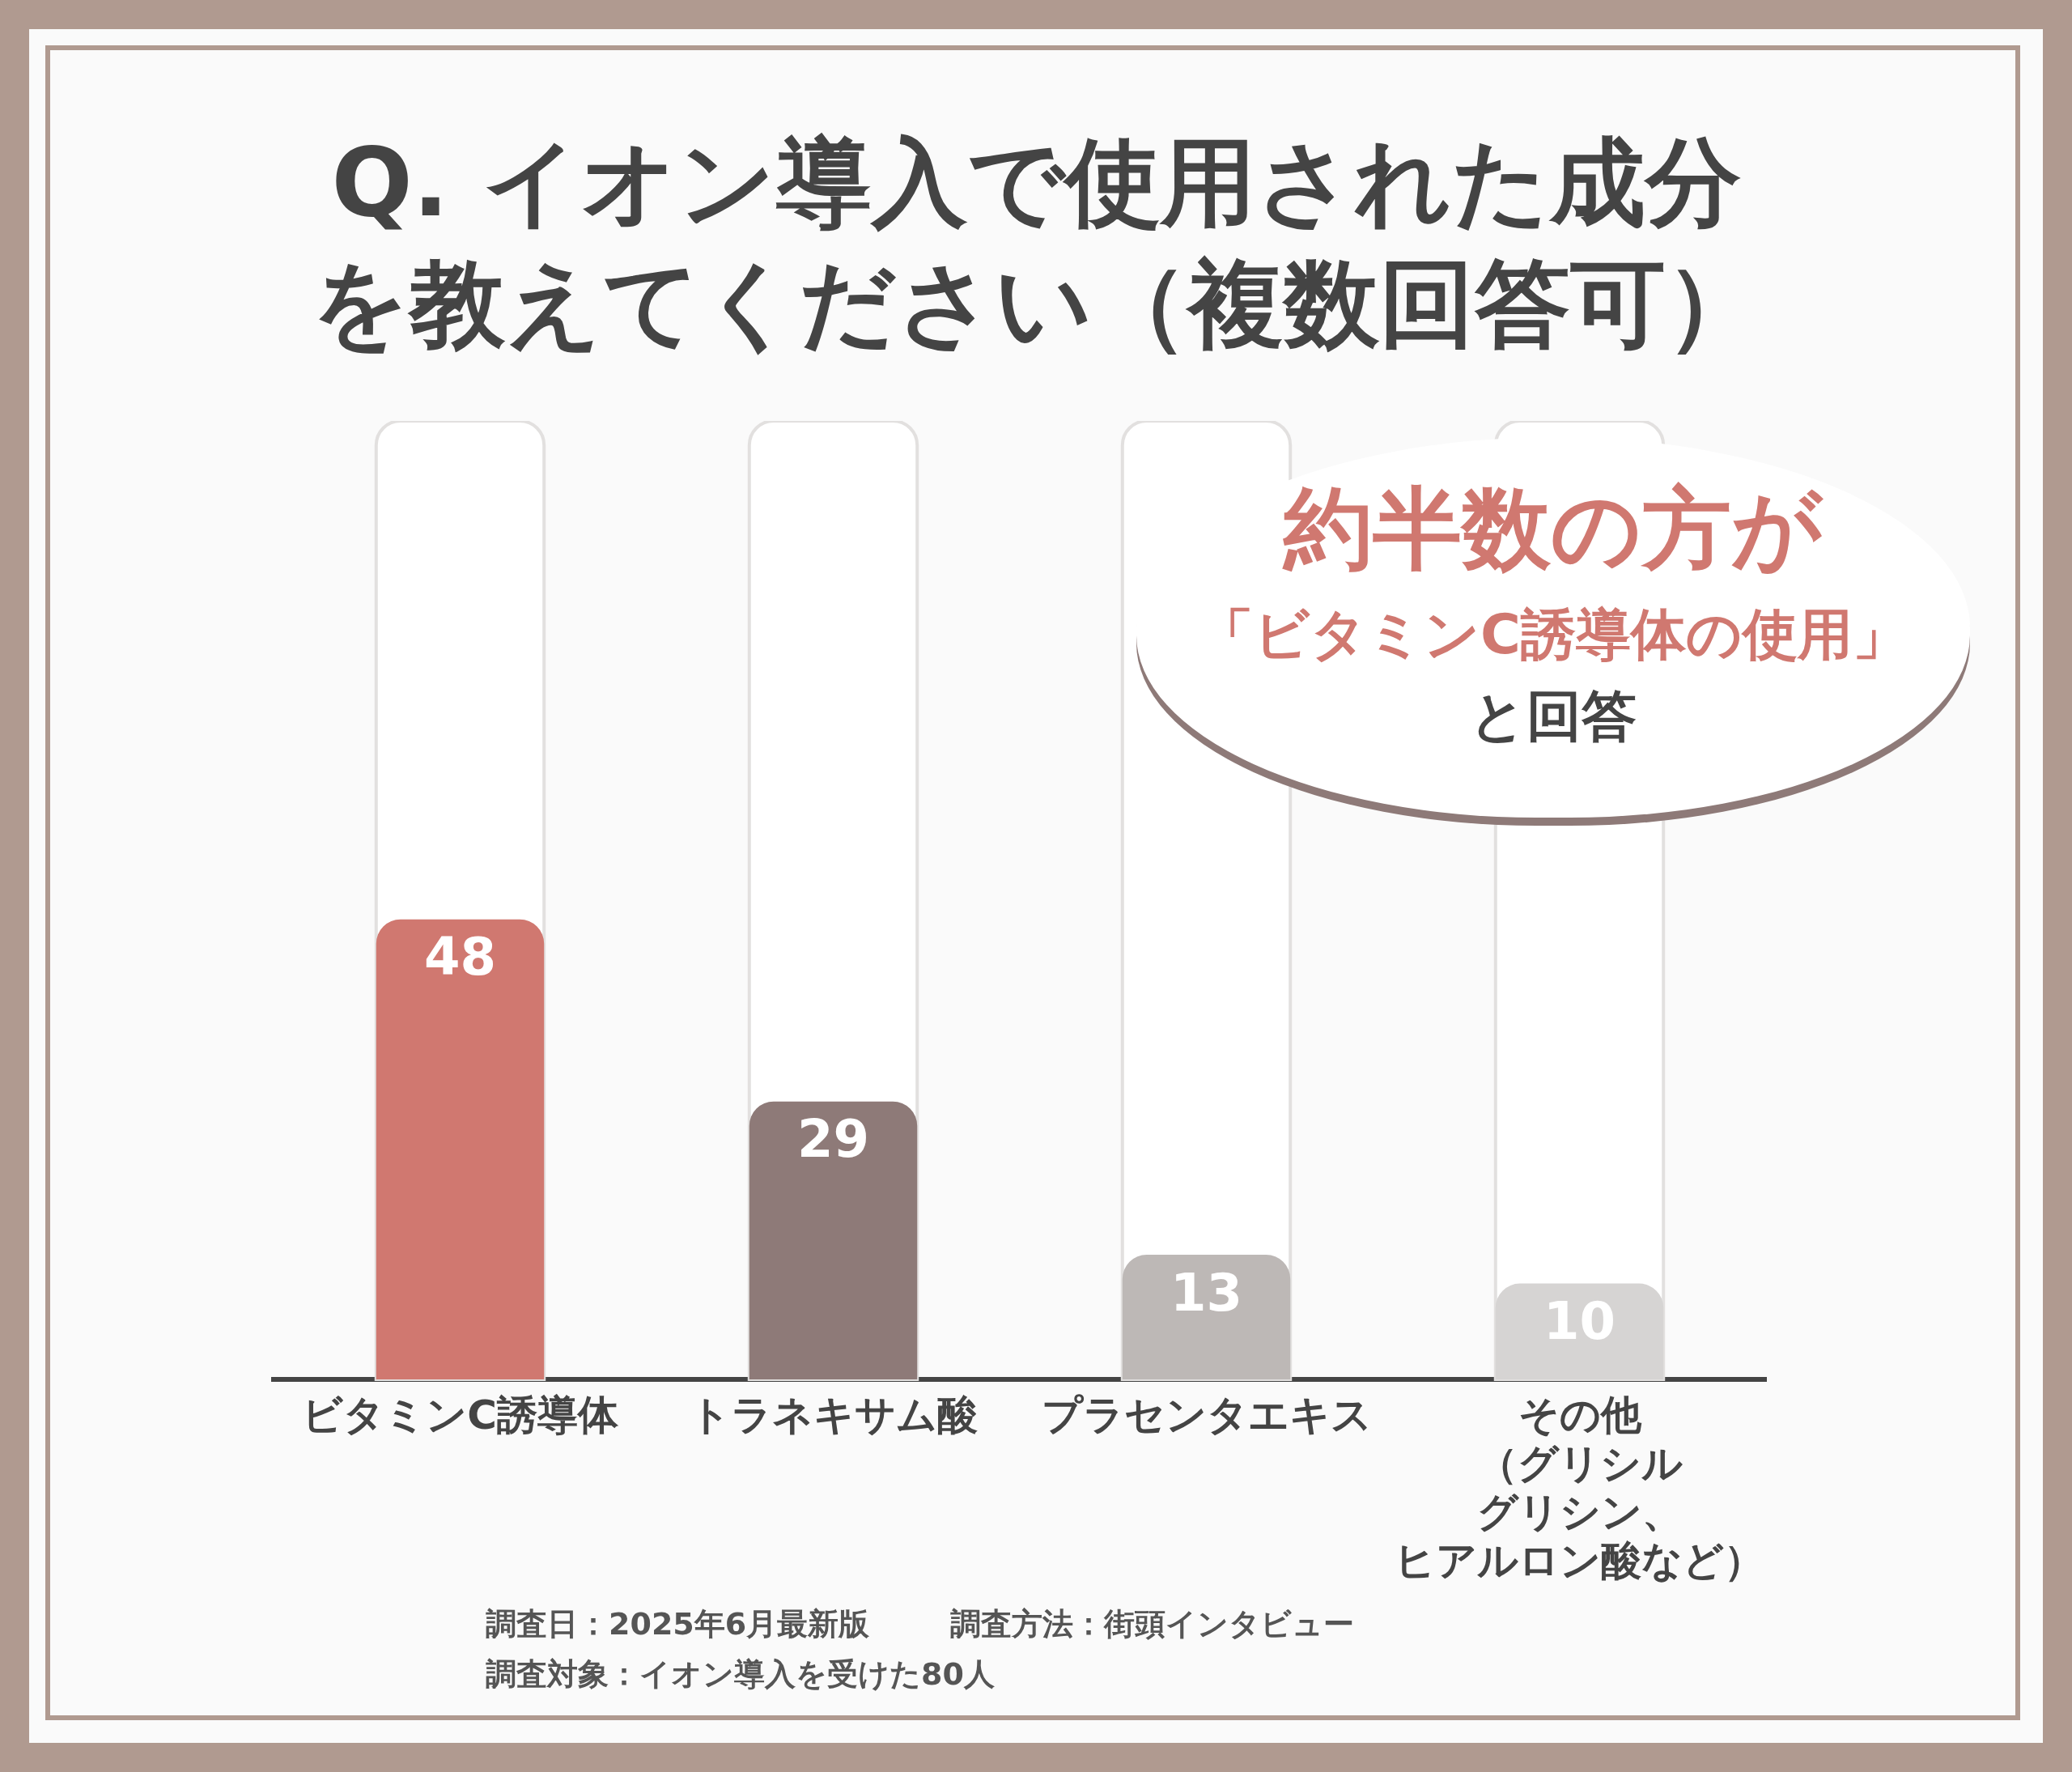 This screenshot has width=2072, height=1772. What do you see at coordinates (1206, 1293) in the screenshot?
I see `data-label: 13` at bounding box center [1206, 1293].